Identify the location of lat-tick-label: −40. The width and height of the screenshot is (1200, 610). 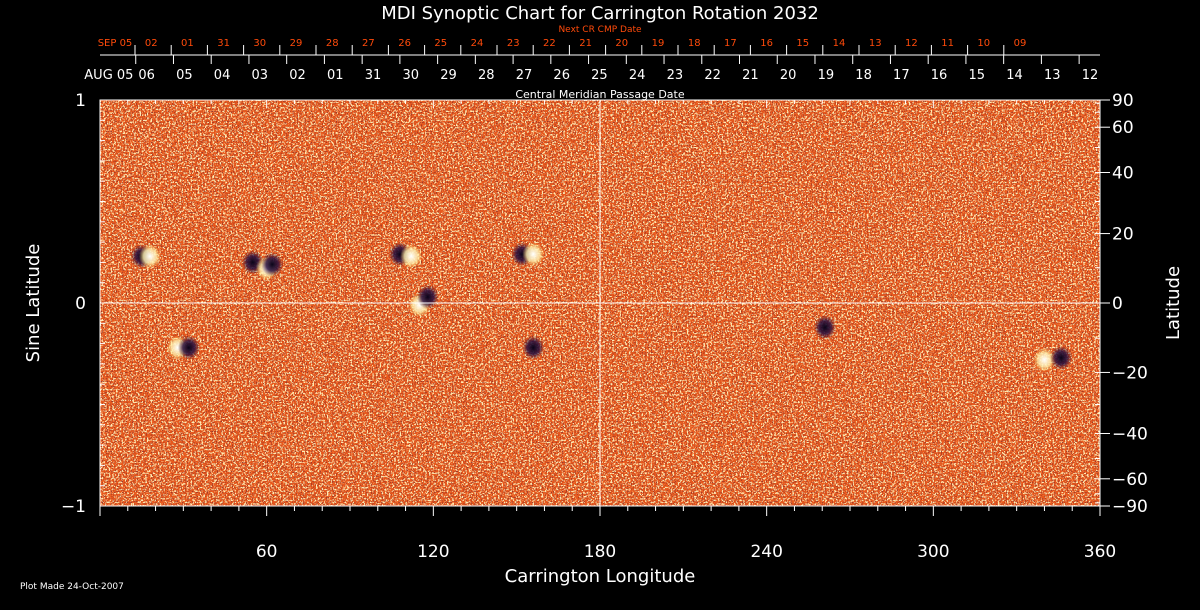
(1130, 434).